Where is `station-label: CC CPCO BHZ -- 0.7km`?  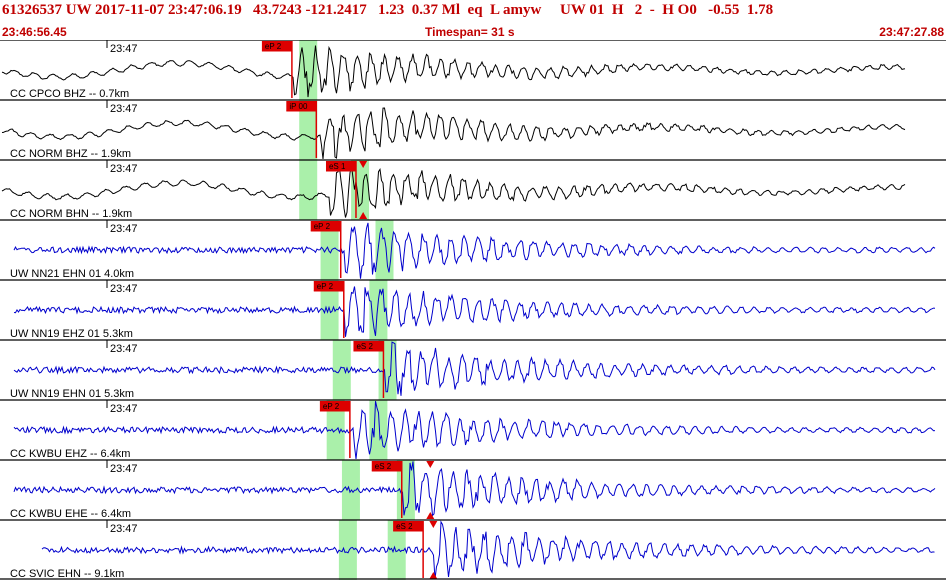 station-label: CC CPCO BHZ -- 0.7km is located at coordinates (69, 94).